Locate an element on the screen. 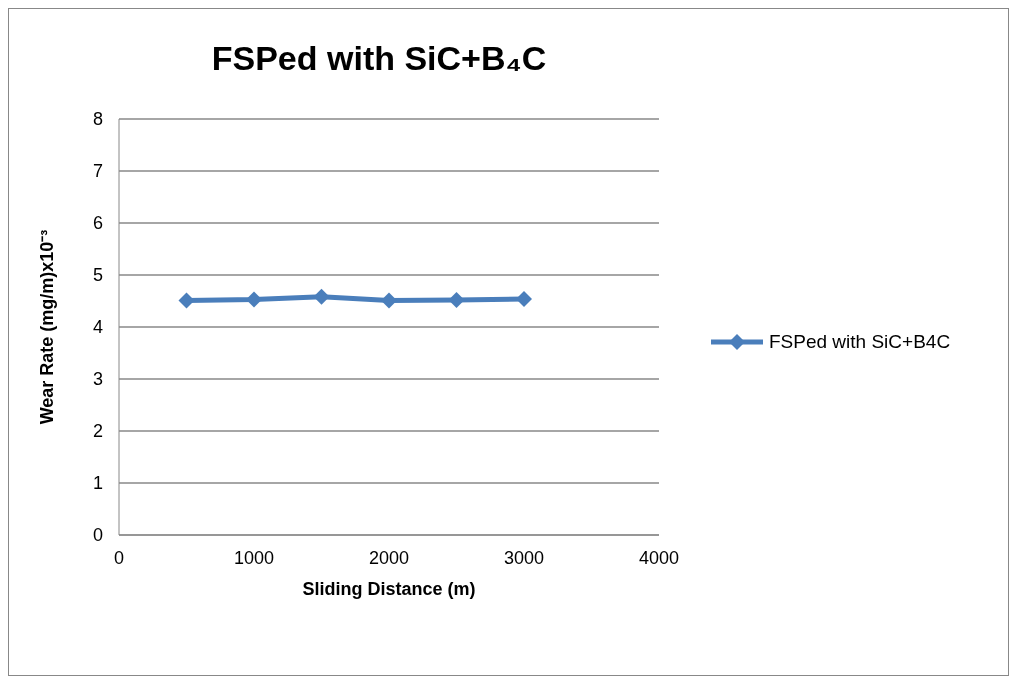 The height and width of the screenshot is (684, 1017). y-tick-label: 0 is located at coordinates (97, 535).